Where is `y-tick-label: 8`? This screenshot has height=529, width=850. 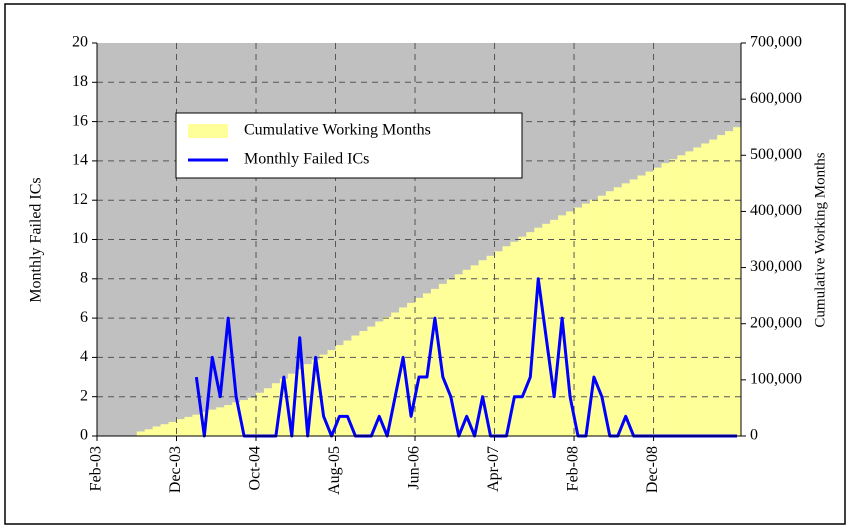 y-tick-label: 8 is located at coordinates (84, 277).